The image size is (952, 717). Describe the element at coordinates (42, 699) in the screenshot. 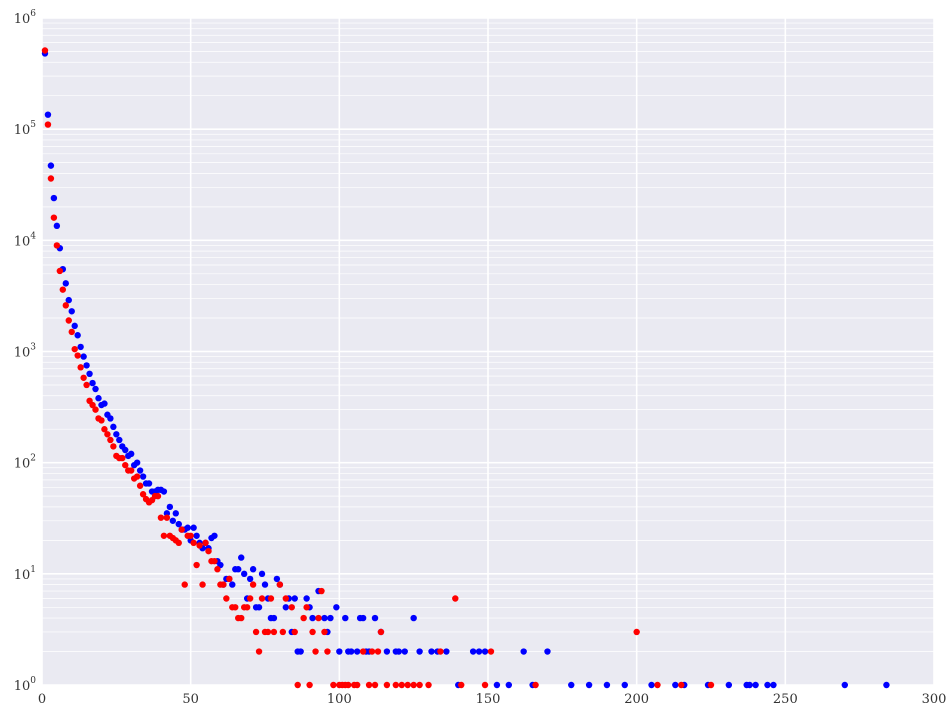

I see `x-tick-label: 0` at that location.